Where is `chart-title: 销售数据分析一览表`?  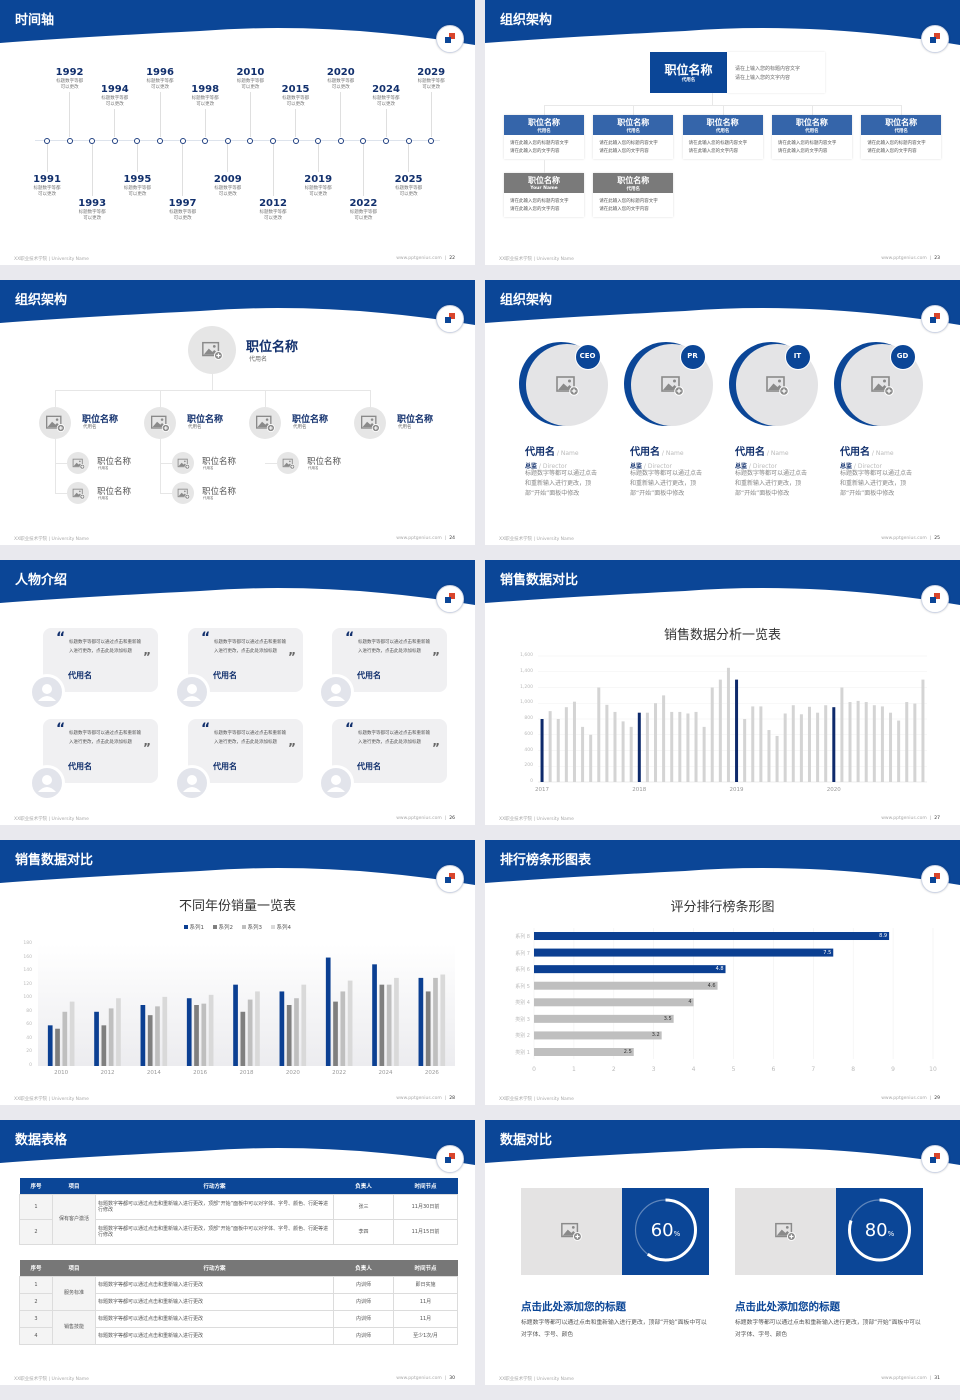
chart-title: 销售数据分析一览表 is located at coordinates (722, 635).